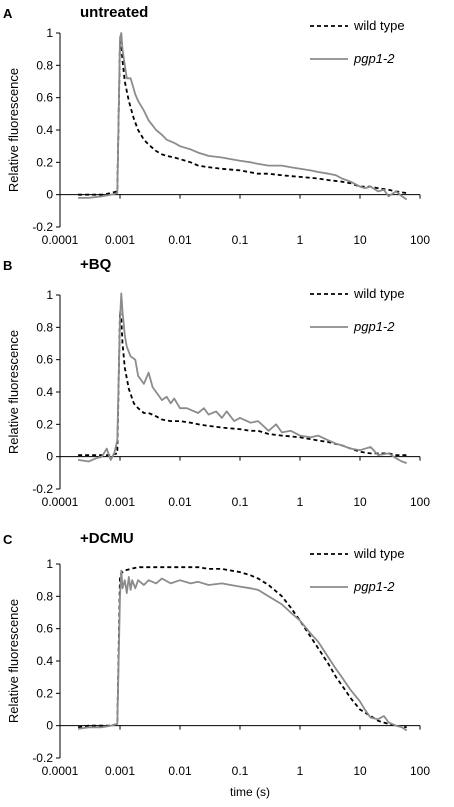 Image resolution: width=454 pixels, height=807 pixels. Describe the element at coordinates (114, 12) in the screenshot. I see `panel-title: untreated` at that location.